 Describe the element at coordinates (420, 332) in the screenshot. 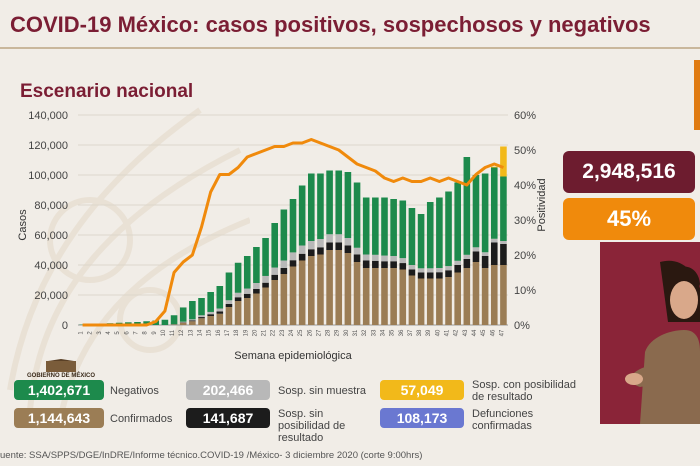

I see `x-tick-label: 38` at that location.